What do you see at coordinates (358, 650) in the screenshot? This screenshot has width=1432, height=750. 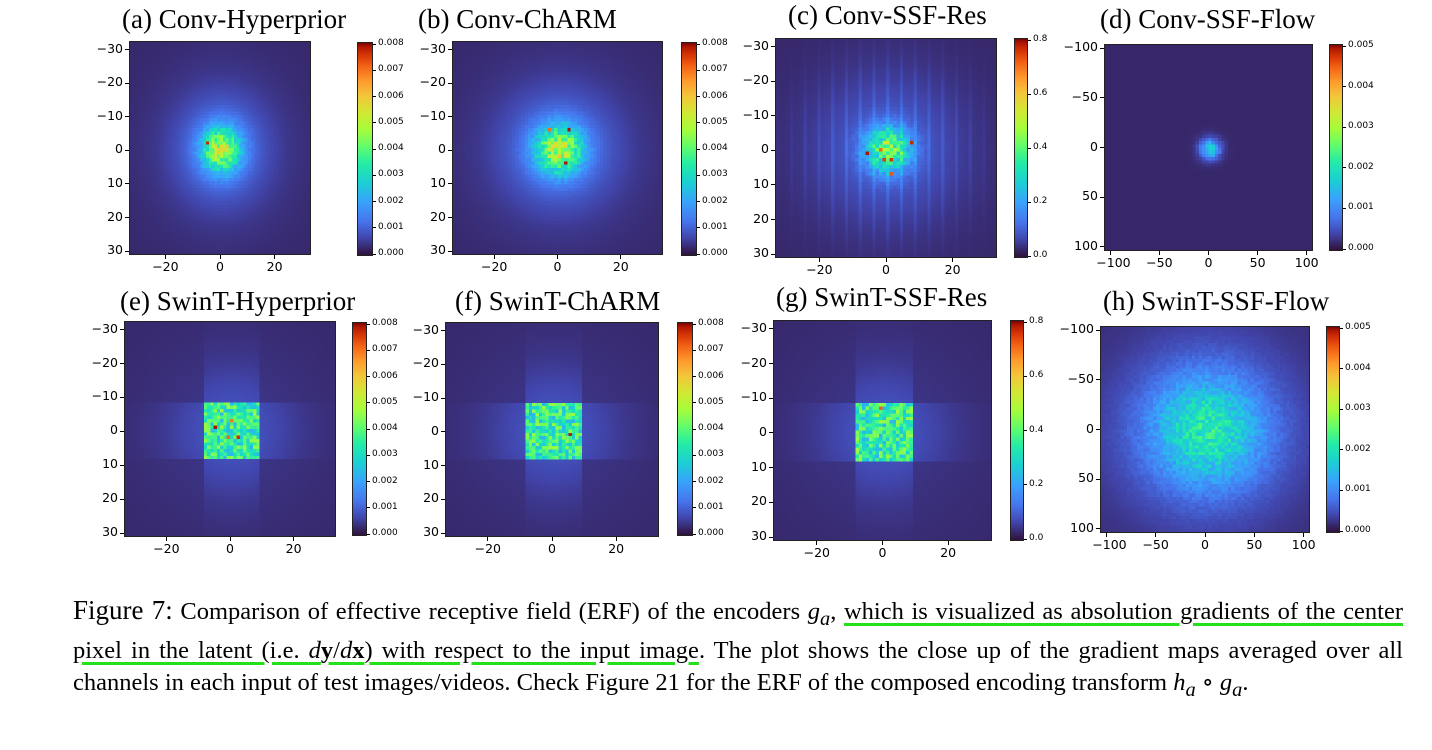 I see `math-x: x` at bounding box center [358, 650].